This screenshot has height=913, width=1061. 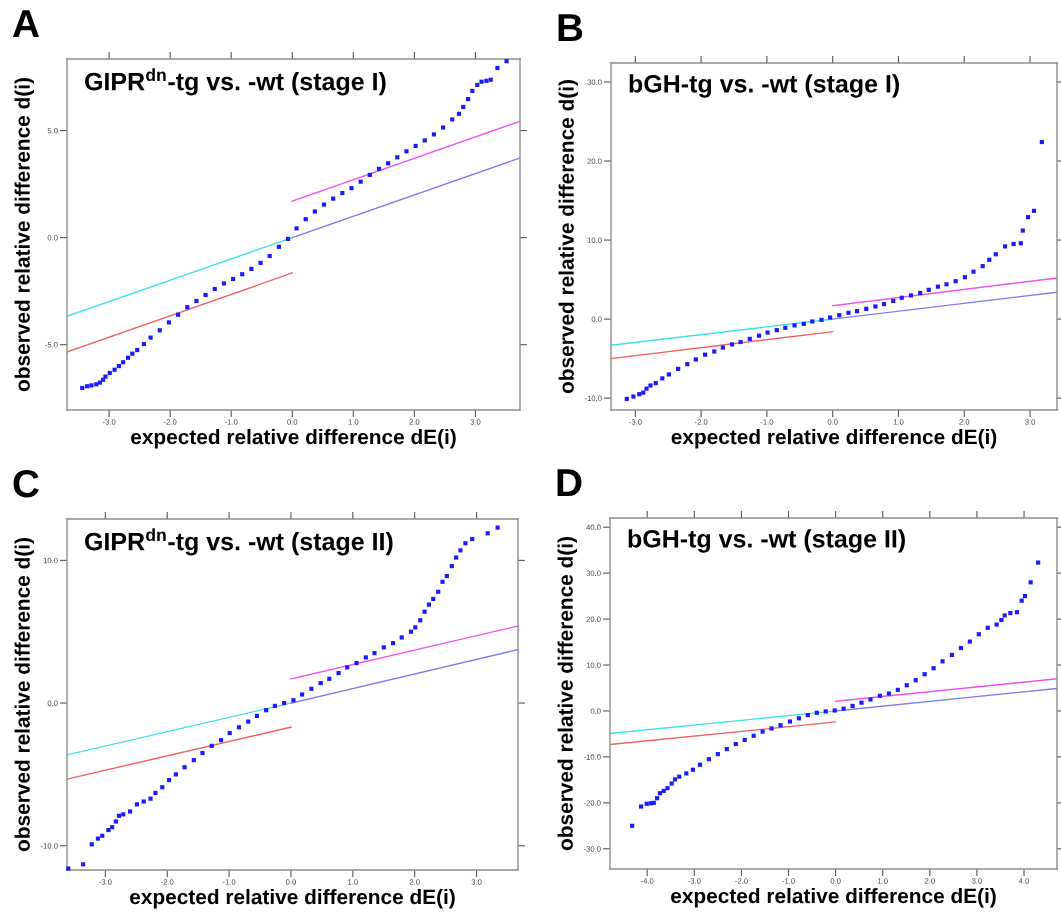 I want to click on text: A, so click(x=26, y=24).